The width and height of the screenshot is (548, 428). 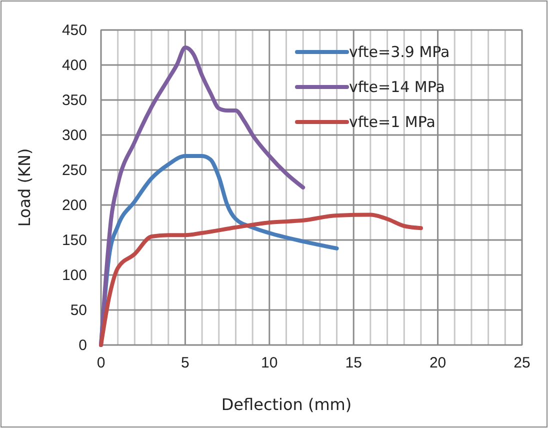 I want to click on x-tick-label: 5, so click(x=185, y=363).